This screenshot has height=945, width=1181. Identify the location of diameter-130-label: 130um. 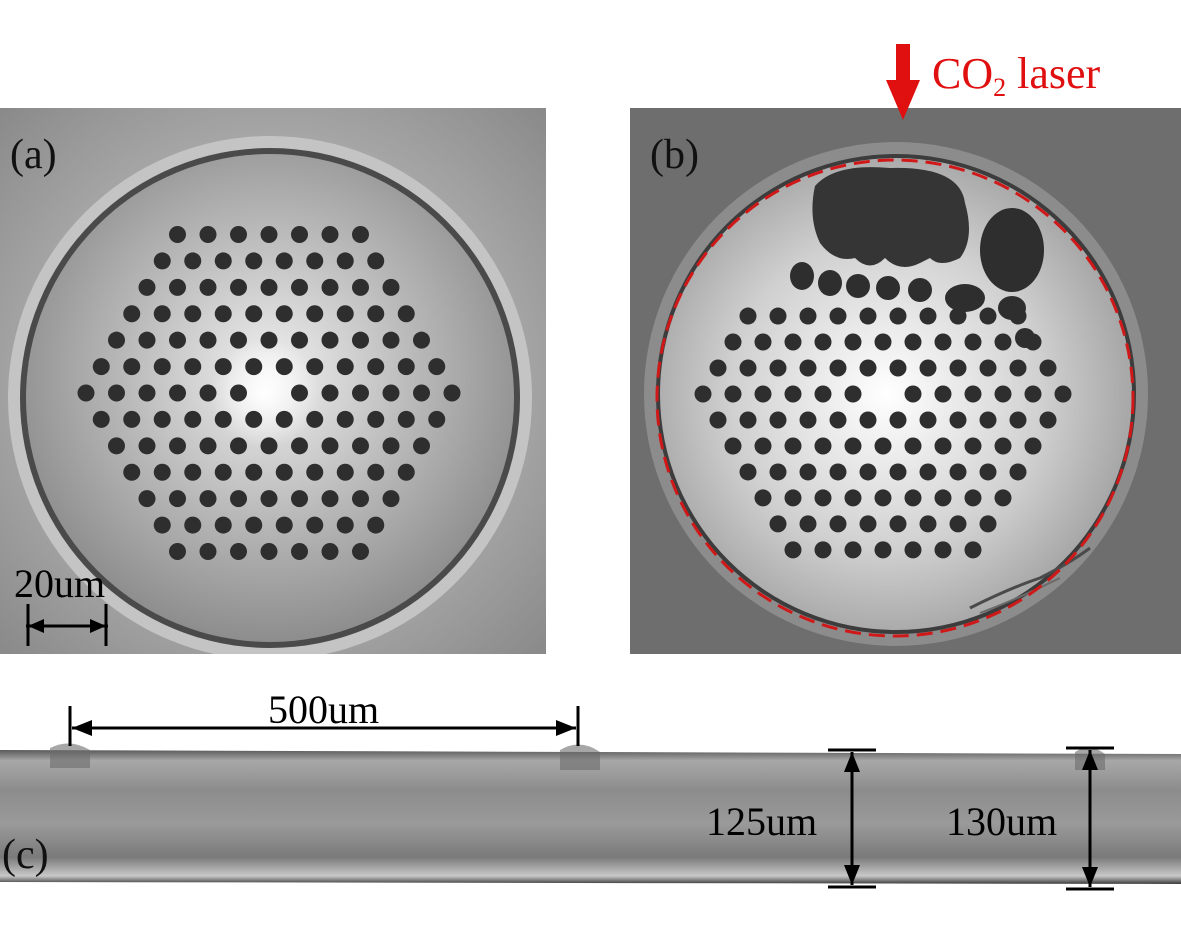
(1002, 821).